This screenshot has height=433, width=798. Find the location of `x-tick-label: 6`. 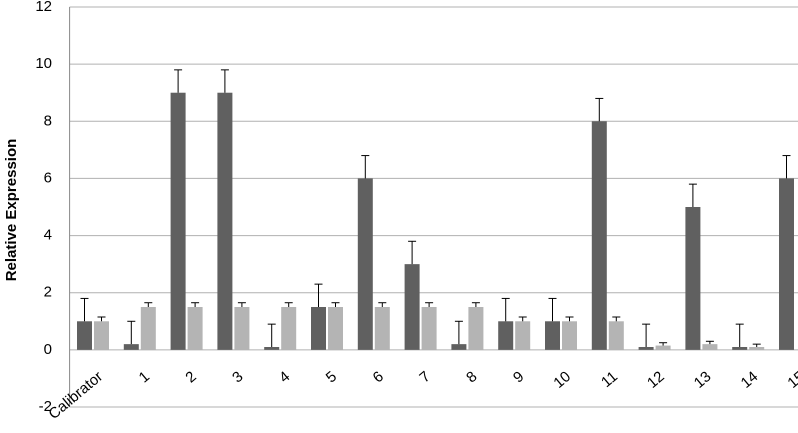

x-tick-label: 6 is located at coordinates (378, 377).